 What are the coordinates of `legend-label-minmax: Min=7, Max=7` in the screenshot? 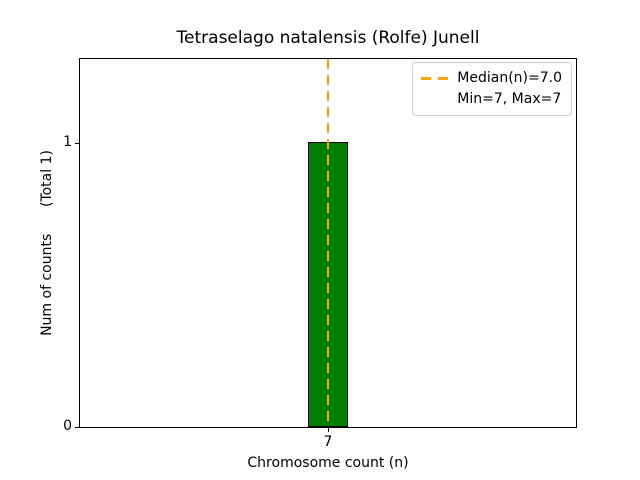 It's located at (509, 99).